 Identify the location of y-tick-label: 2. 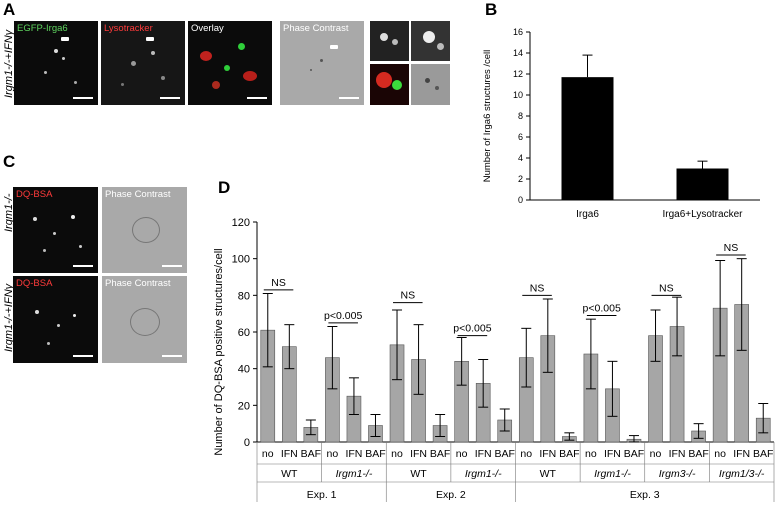
(520, 179).